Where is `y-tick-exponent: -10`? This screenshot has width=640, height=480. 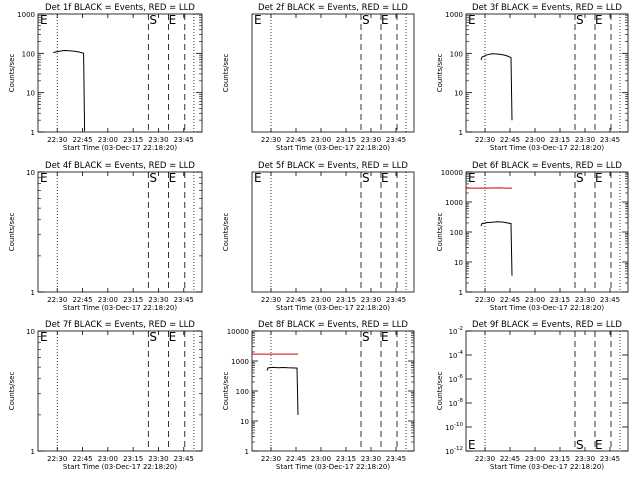
y-tick-exponent: -10 is located at coordinates (458, 425).